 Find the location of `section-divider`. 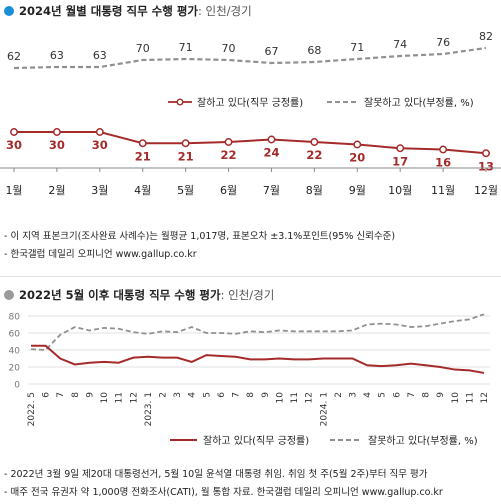

section-divider is located at coordinates (250, 276).